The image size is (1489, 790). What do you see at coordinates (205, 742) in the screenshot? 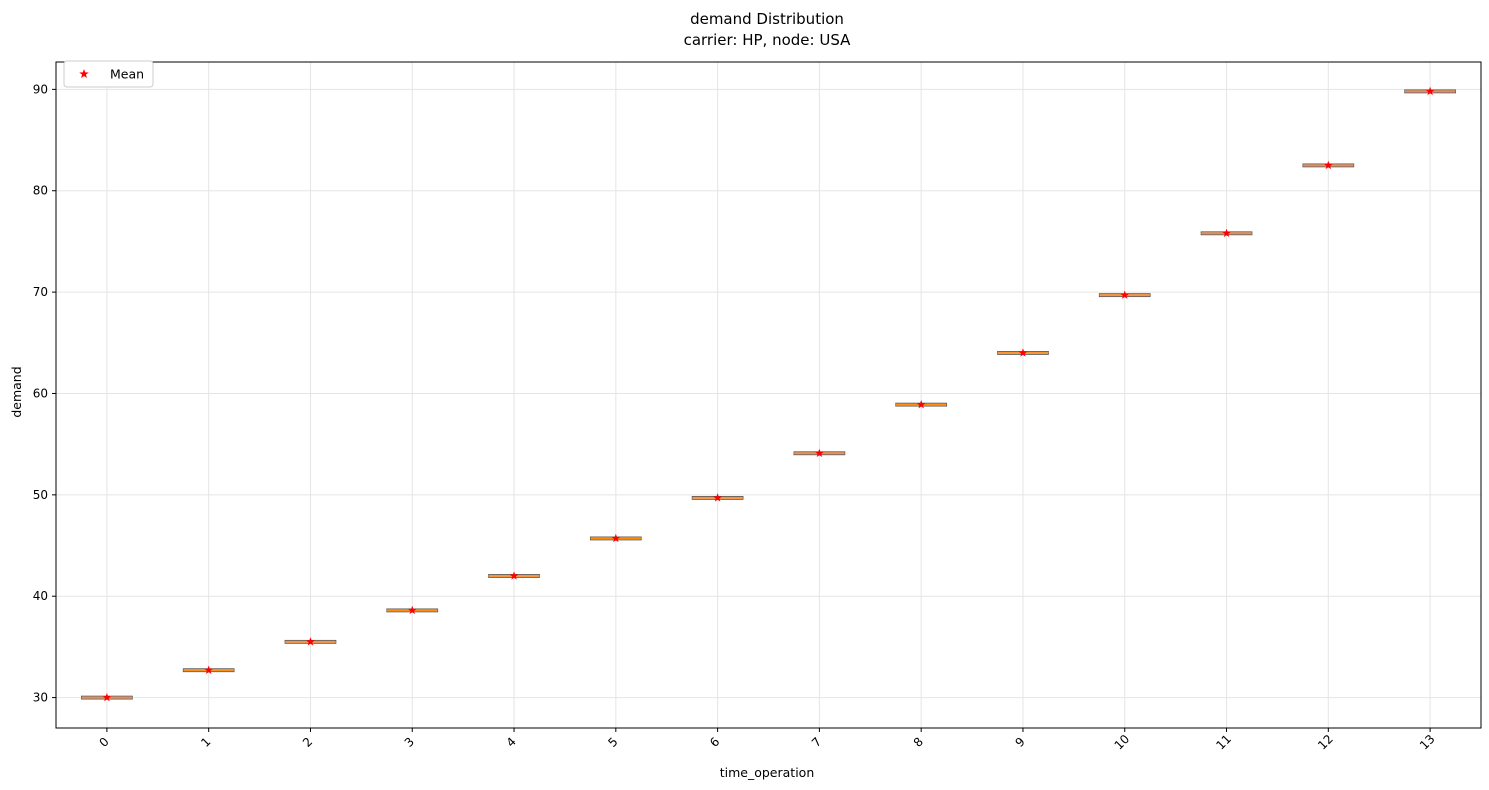
I see `x-tick-label: 1` at bounding box center [205, 742].